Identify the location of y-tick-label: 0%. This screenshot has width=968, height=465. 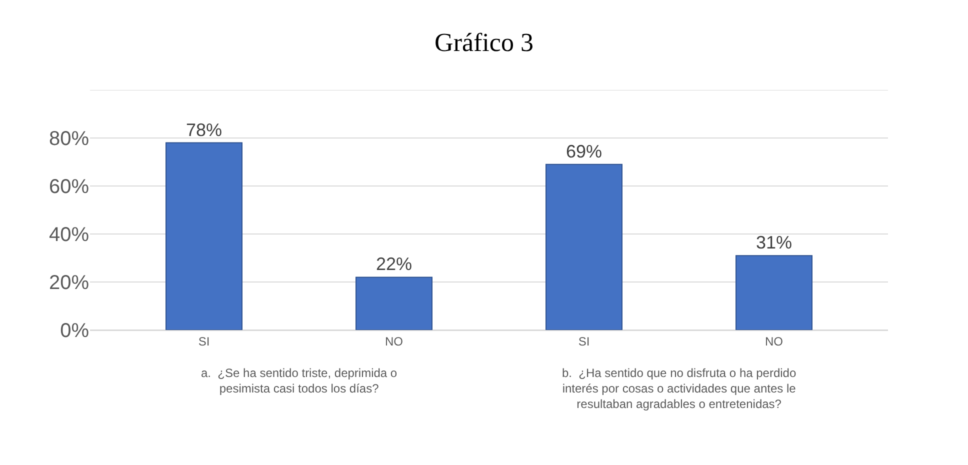
(75, 331).